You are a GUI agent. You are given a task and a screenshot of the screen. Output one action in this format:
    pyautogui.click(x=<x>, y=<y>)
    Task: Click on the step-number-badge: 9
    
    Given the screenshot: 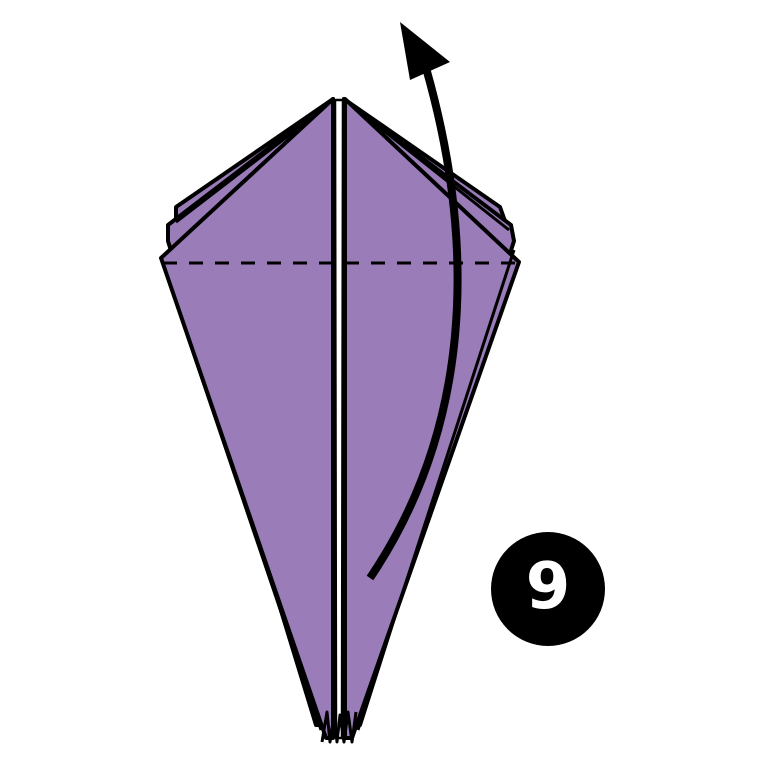 What is the action you would take?
    pyautogui.click(x=548, y=589)
    